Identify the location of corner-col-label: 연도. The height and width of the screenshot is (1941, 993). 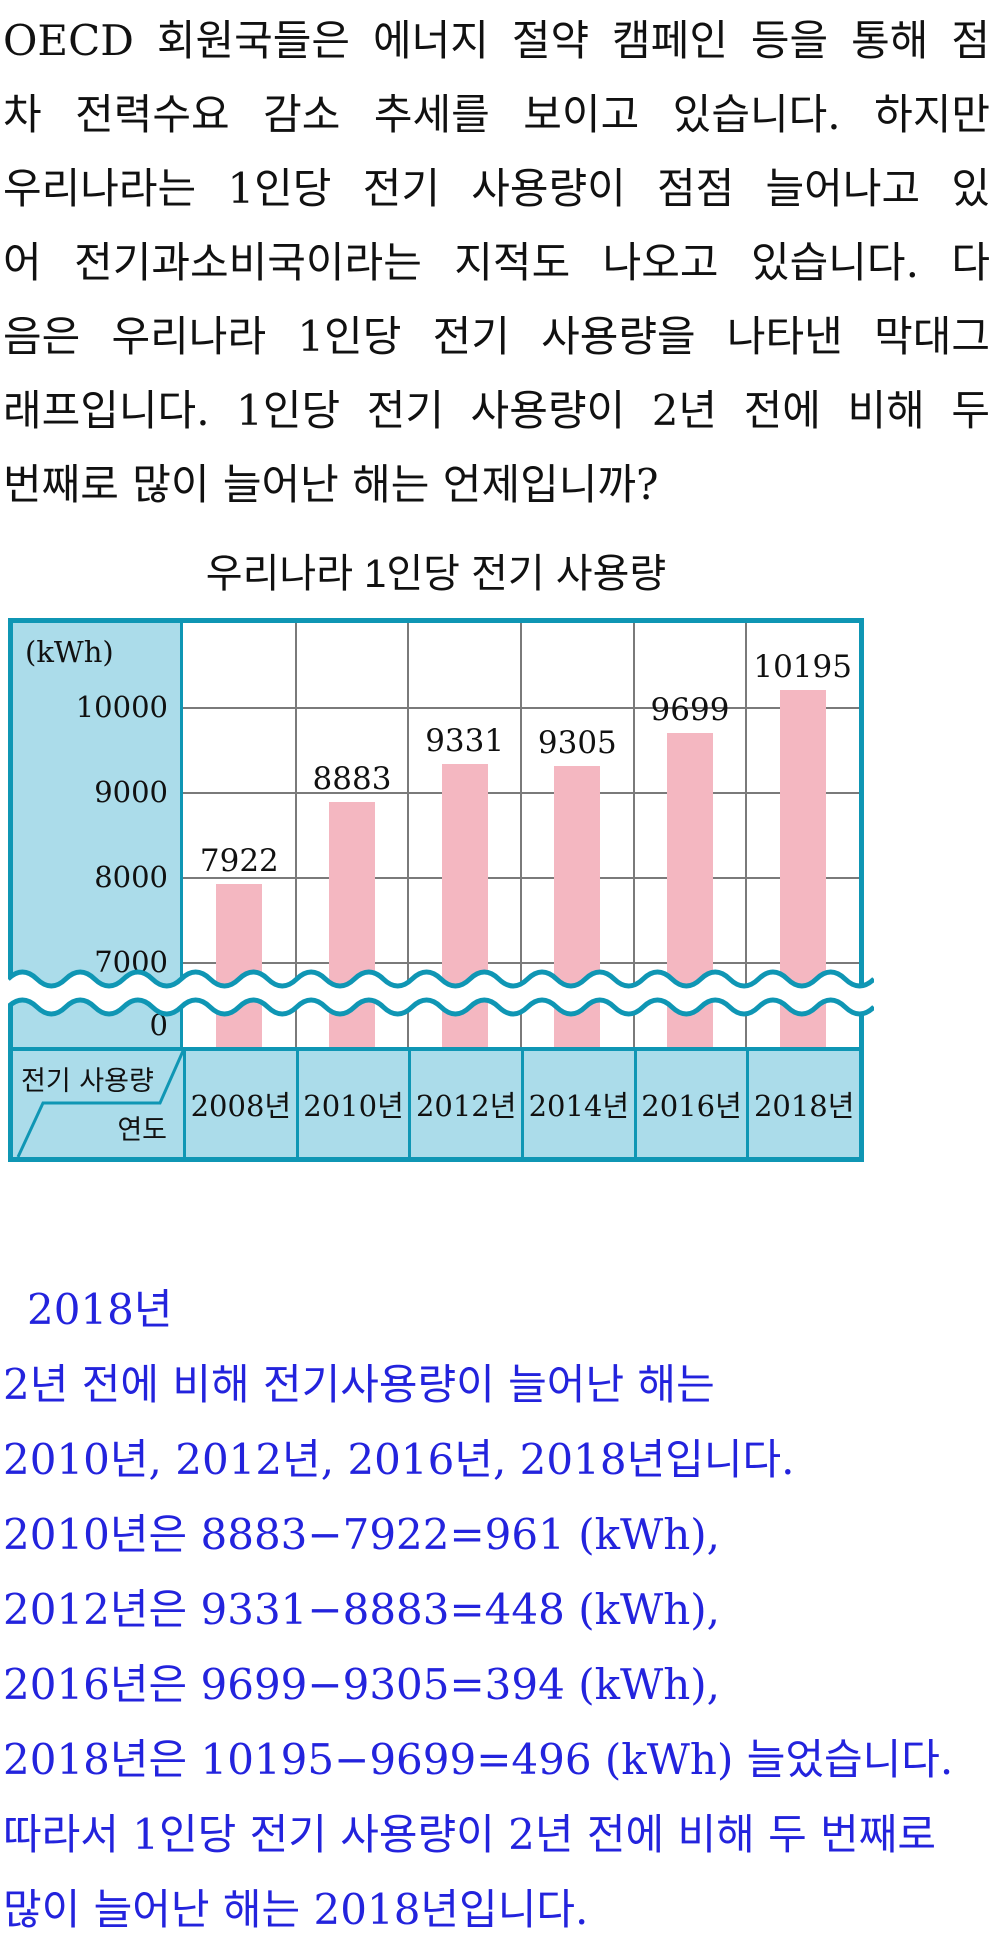
(142, 1130).